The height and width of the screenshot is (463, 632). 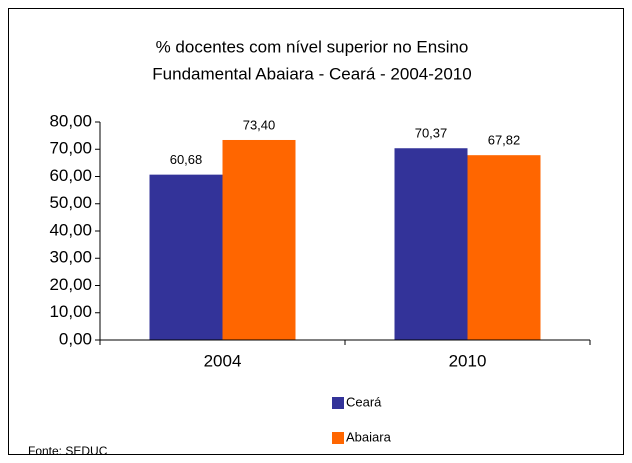 I want to click on y-tick-label: 30,00, so click(x=70, y=257).